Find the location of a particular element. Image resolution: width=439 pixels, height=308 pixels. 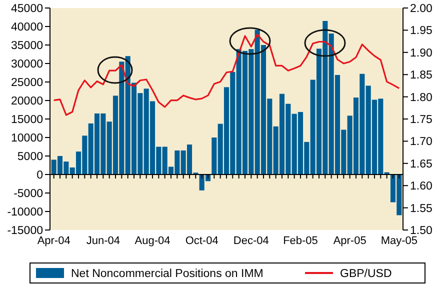

y-tick-label: 25000 is located at coordinates (27, 83).